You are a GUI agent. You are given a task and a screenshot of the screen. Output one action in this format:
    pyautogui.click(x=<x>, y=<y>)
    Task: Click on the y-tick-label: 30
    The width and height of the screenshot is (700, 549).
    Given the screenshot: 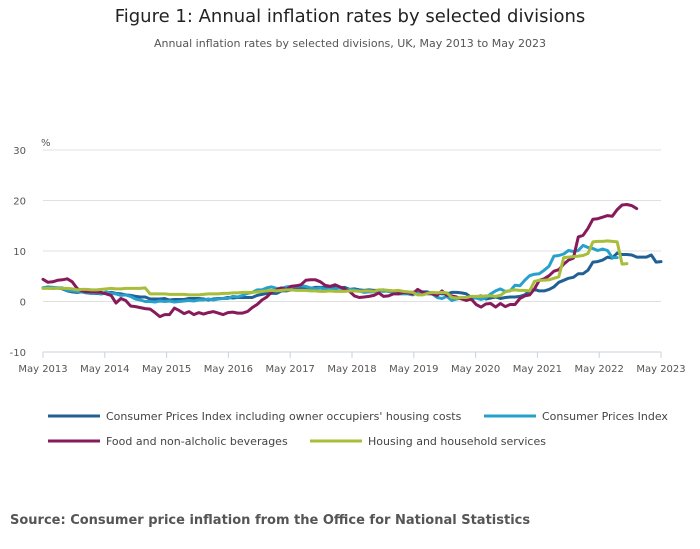 What is the action you would take?
    pyautogui.click(x=19, y=151)
    